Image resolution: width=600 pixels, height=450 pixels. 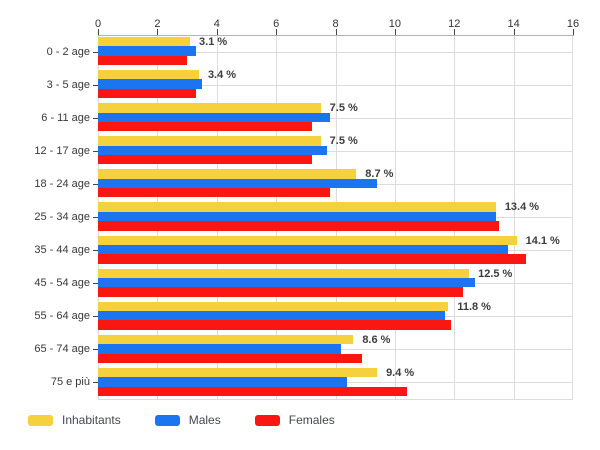 I want to click on data-label: 8.6 %, so click(x=376, y=339).